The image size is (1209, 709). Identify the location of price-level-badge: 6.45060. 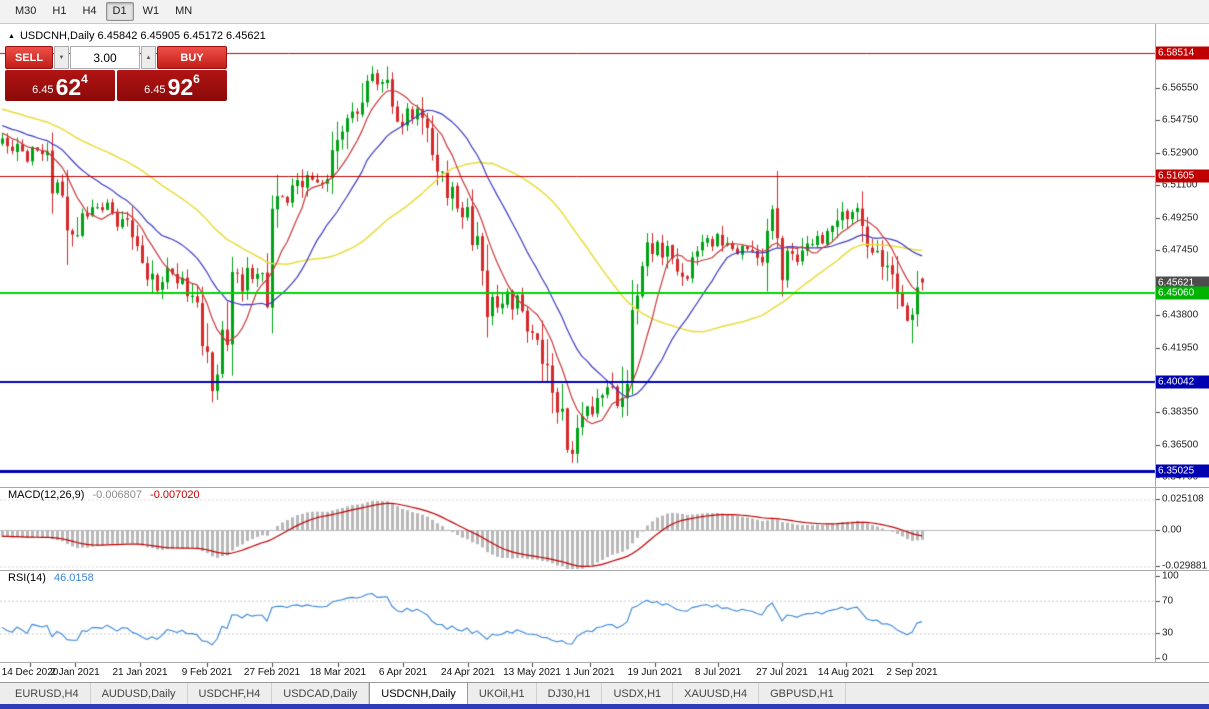
(1182, 293).